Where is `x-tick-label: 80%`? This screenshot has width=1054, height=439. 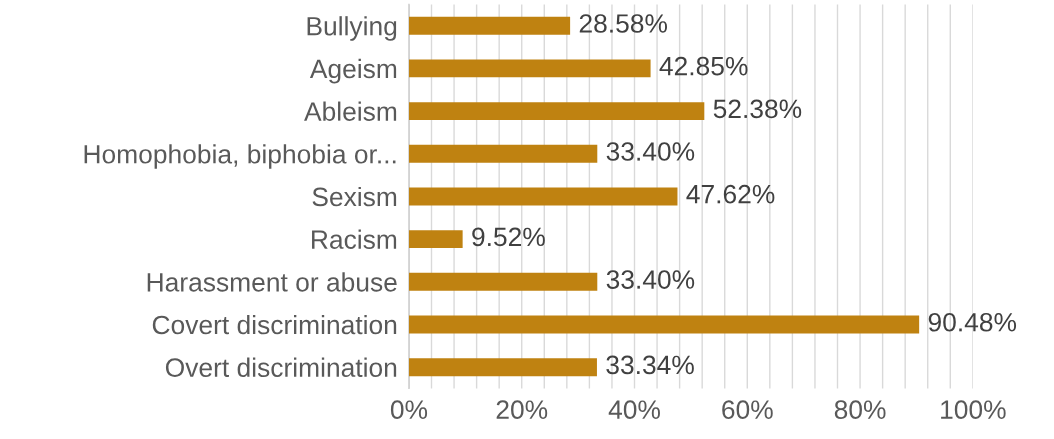
x-tick-label: 80% is located at coordinates (860, 410).